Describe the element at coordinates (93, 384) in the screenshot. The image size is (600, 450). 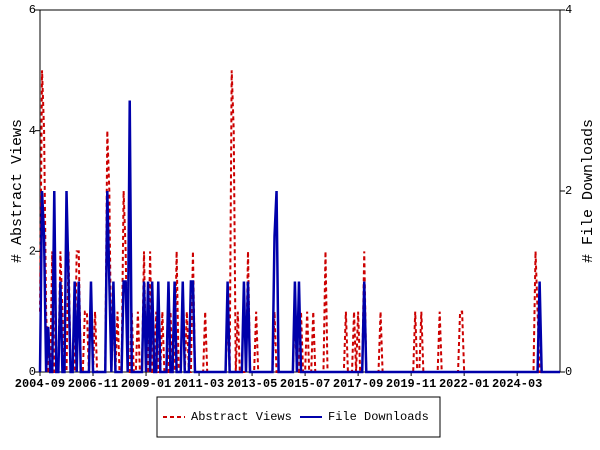
I see `x-tick-label: 2006-11` at that location.